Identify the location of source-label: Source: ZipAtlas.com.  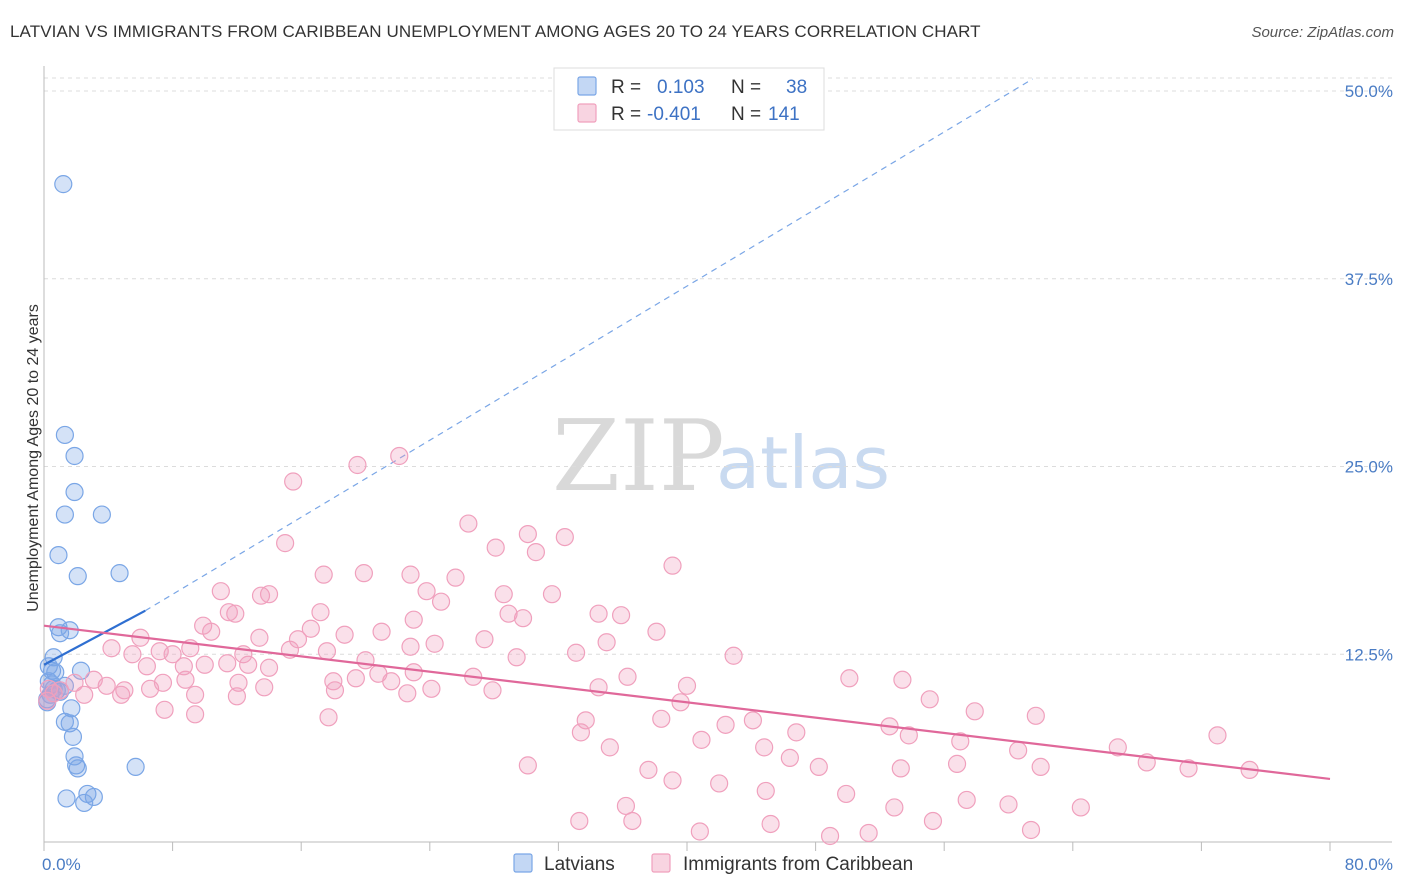
(1322, 32).